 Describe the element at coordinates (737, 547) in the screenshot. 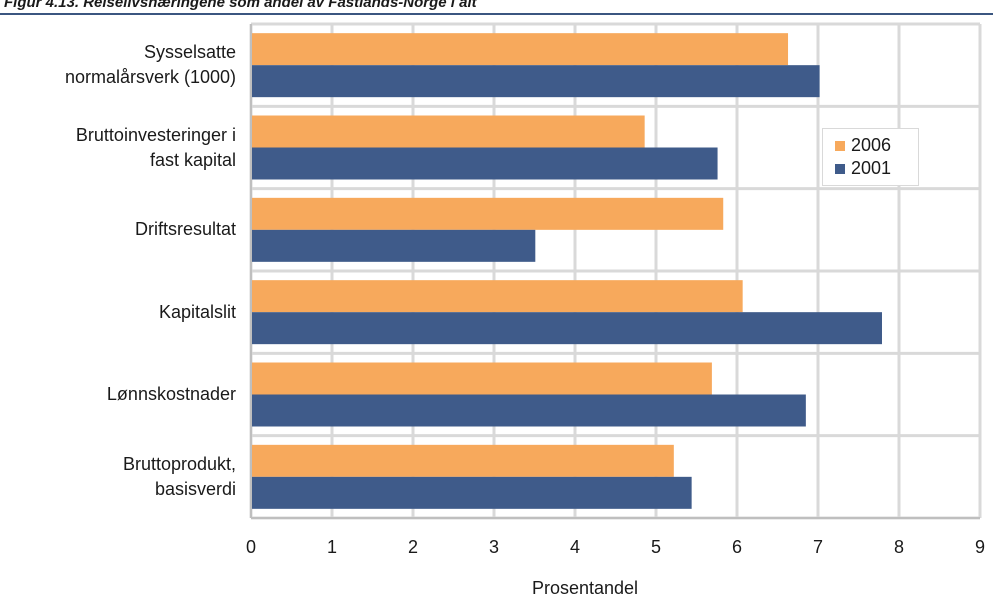

I see `x-tick-label-6: 6` at that location.